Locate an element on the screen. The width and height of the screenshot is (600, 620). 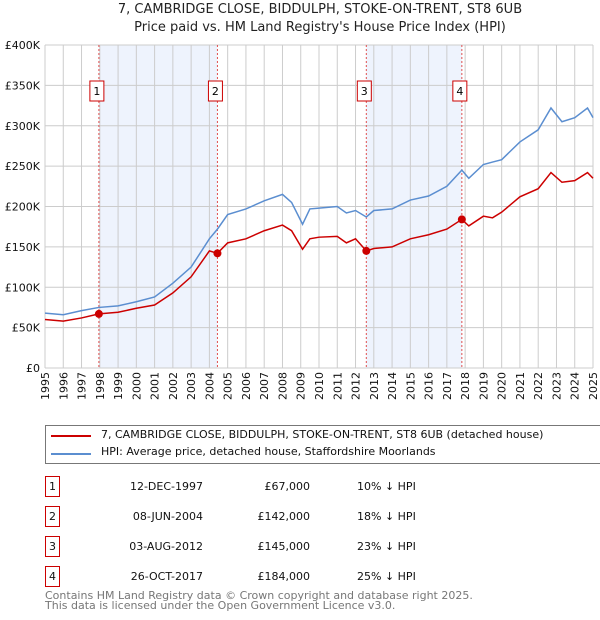
x-tick-label: 2014 is located at coordinates (392, 386).